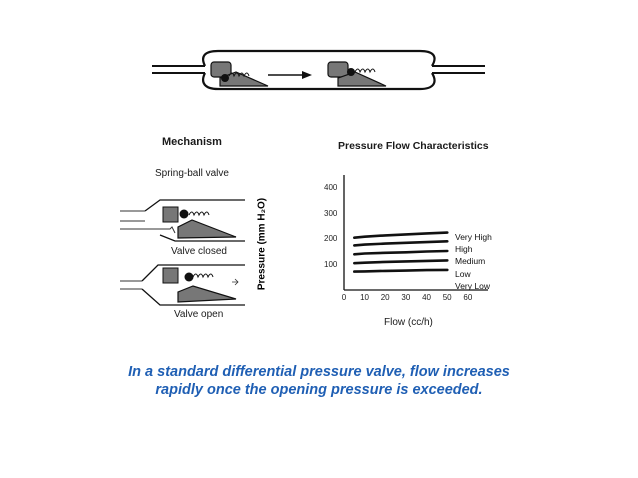 This screenshot has width=638, height=478. What do you see at coordinates (406, 297) in the screenshot?
I see `x-tick-label: 30` at bounding box center [406, 297].